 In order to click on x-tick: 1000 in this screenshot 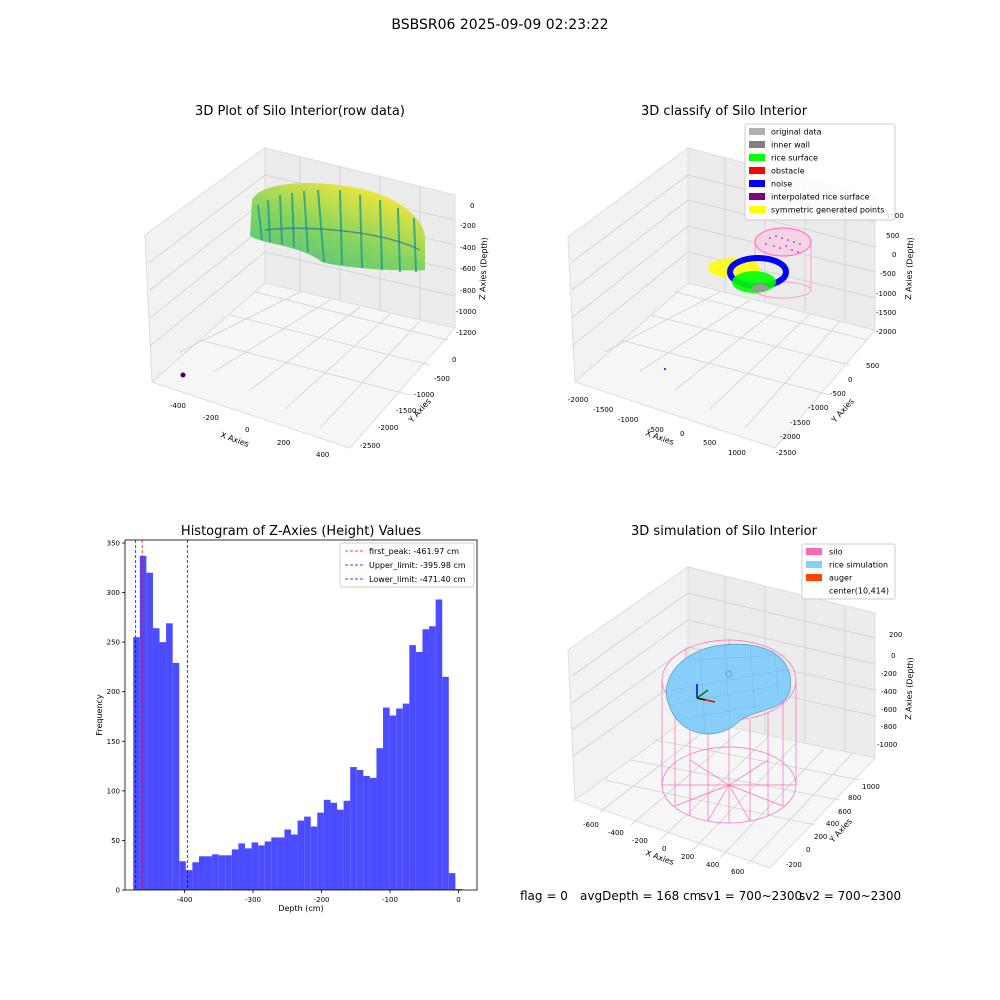, I will do `click(737, 453)`.